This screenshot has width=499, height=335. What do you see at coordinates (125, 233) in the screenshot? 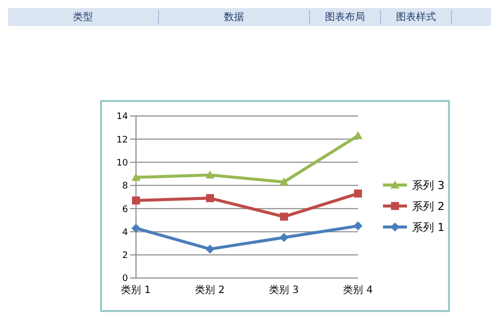
I see `y-tick-label: 4` at bounding box center [125, 233].